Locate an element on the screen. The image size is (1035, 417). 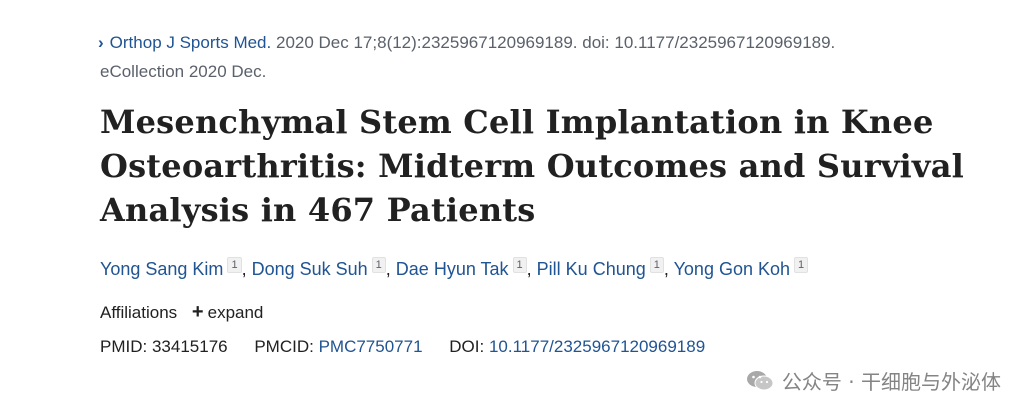
author-item: Dae Hyun Tak 1, is located at coordinates (466, 268).